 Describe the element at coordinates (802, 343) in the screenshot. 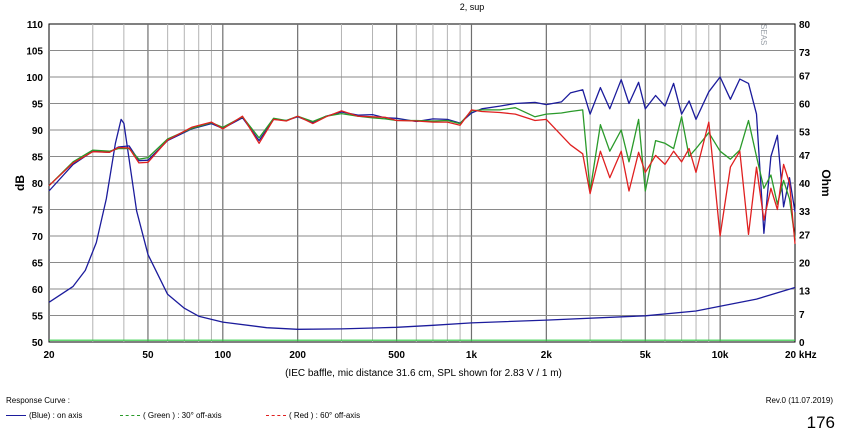

I see `y2-tick-label: 0` at that location.